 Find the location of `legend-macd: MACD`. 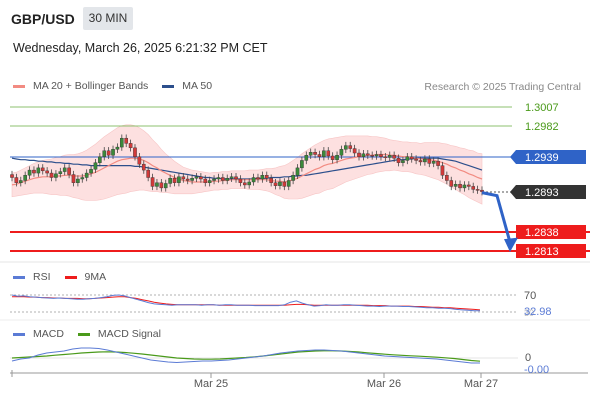

legend-macd: MACD is located at coordinates (38, 334).